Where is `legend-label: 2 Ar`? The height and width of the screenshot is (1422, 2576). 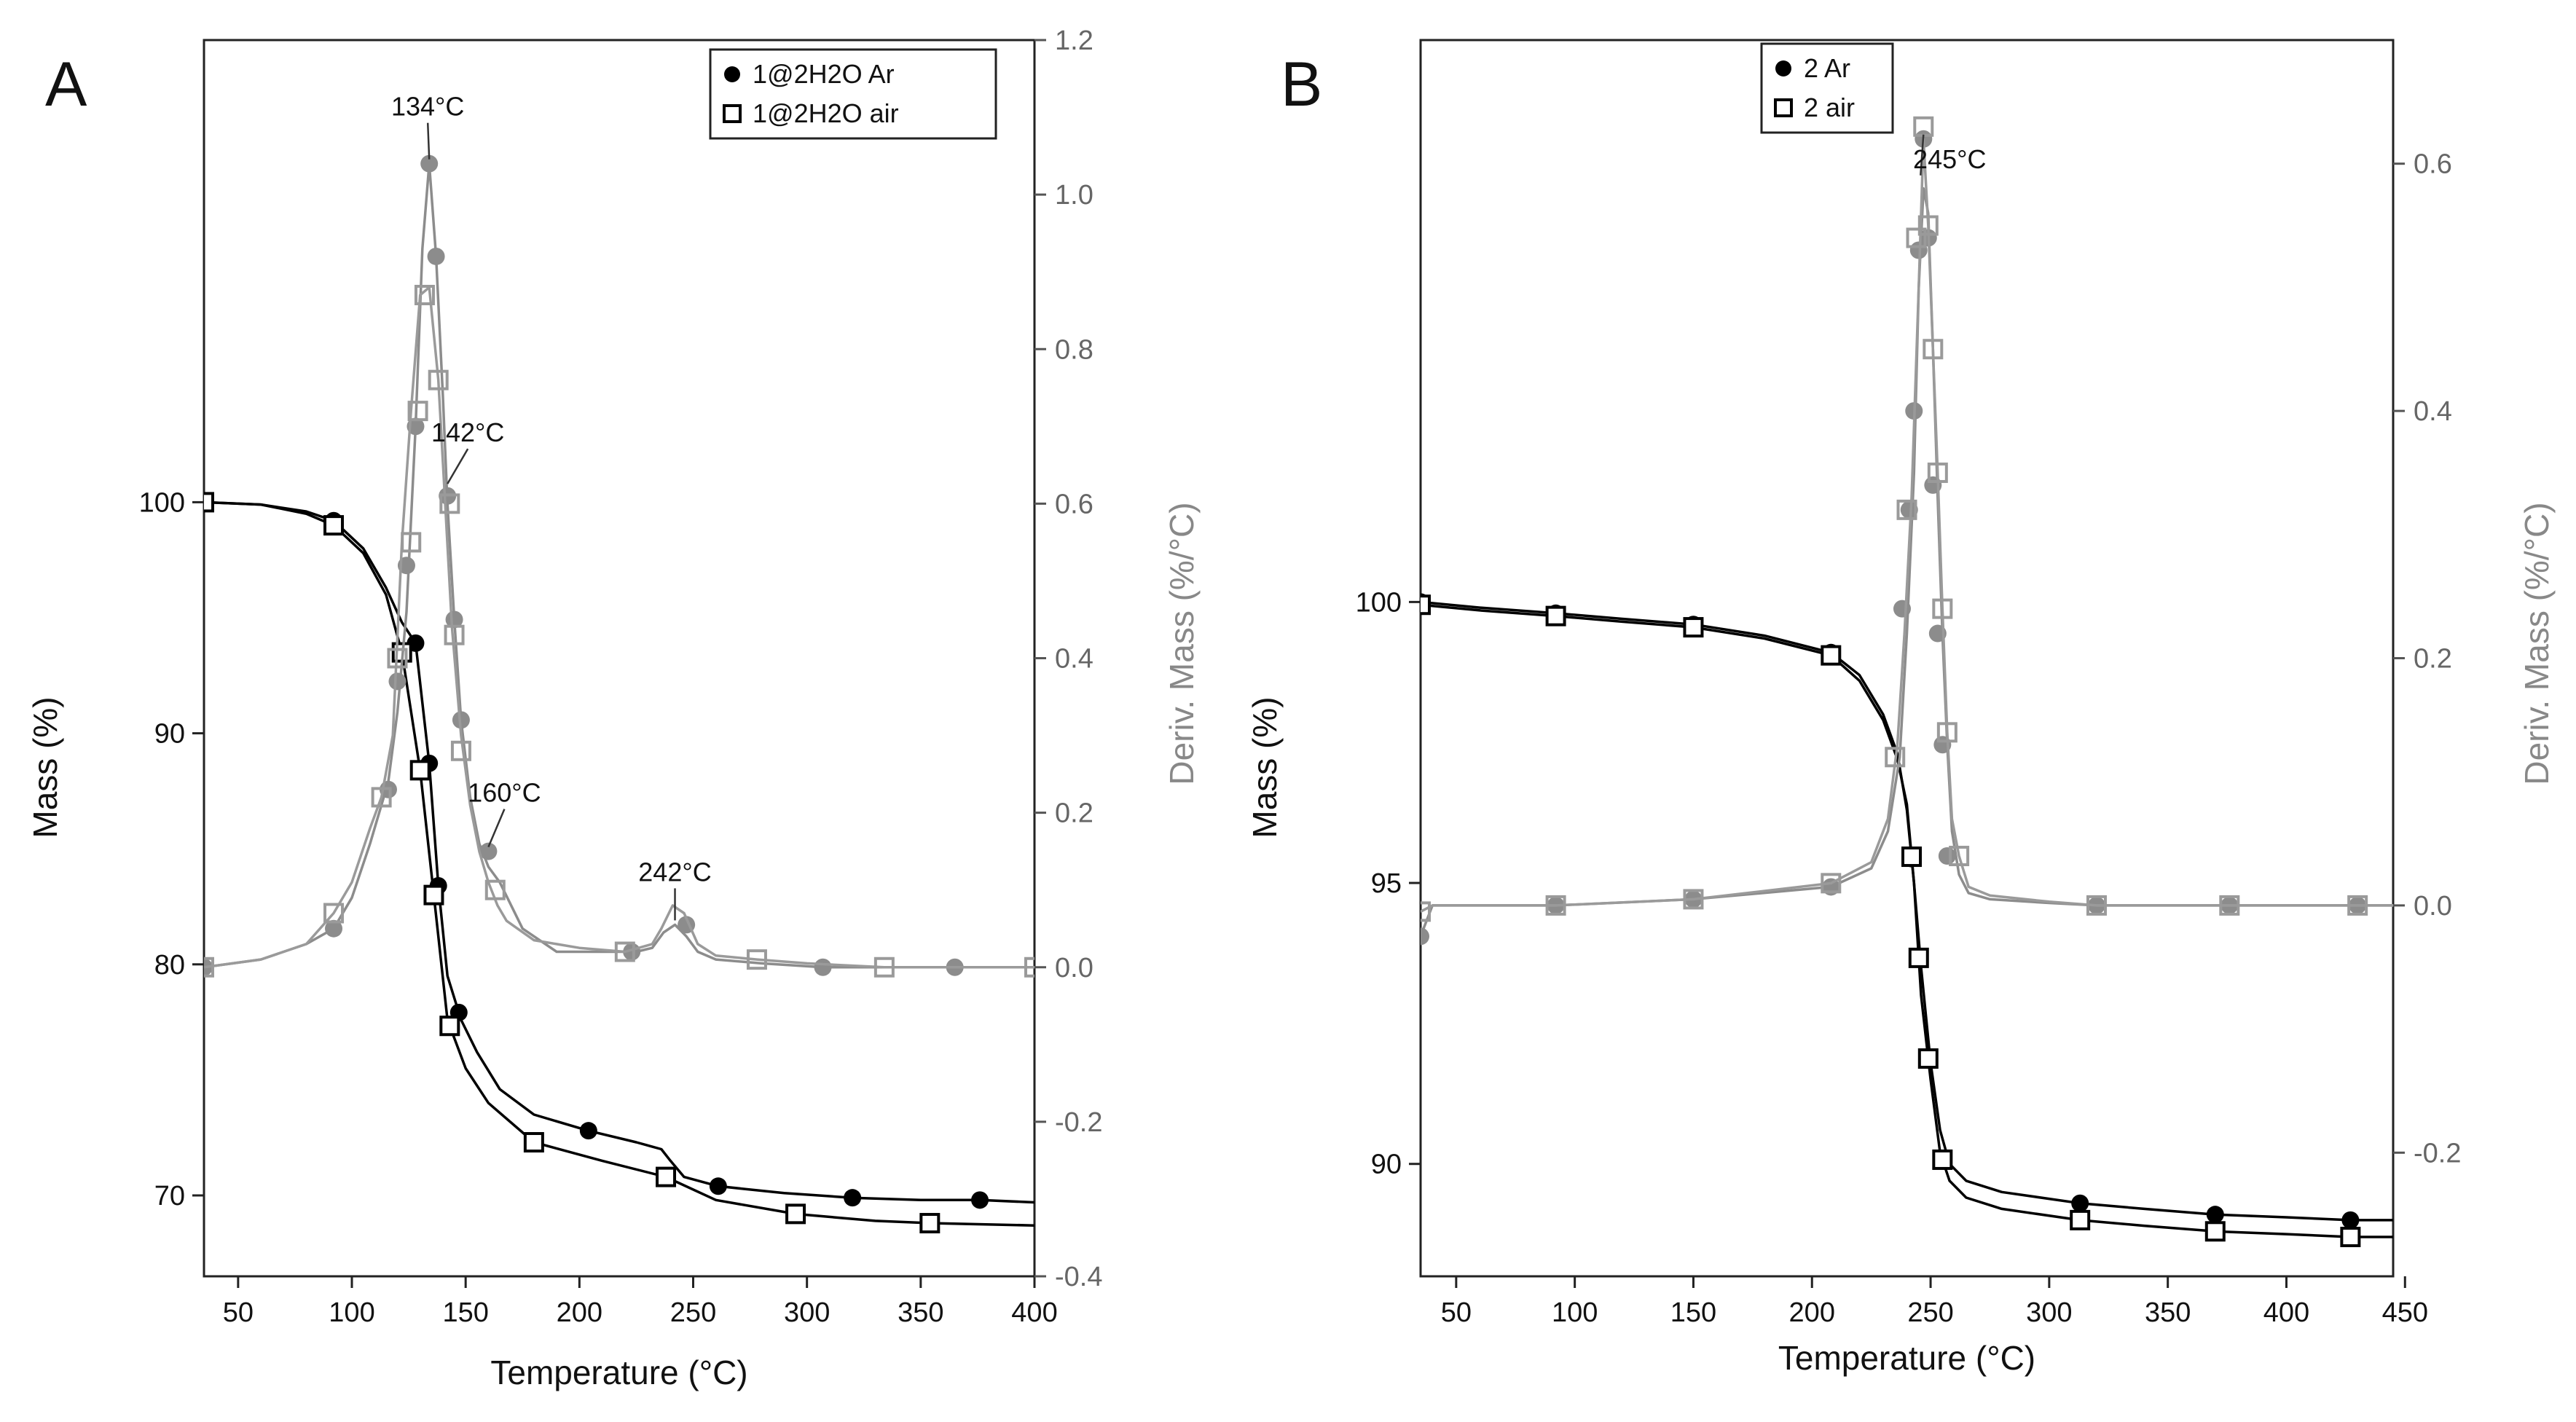
legend-label: 2 Ar is located at coordinates (1827, 68).